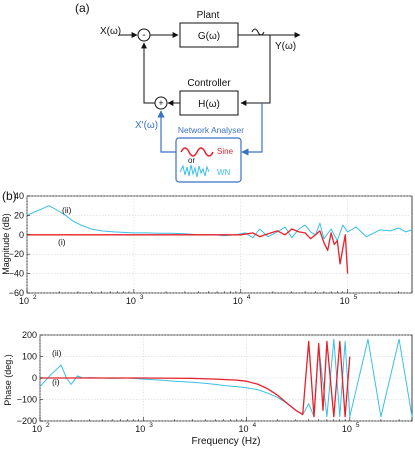  What do you see at coordinates (62, 242) in the screenshot?
I see `annotation-i-magnitude: (i)` at bounding box center [62, 242].